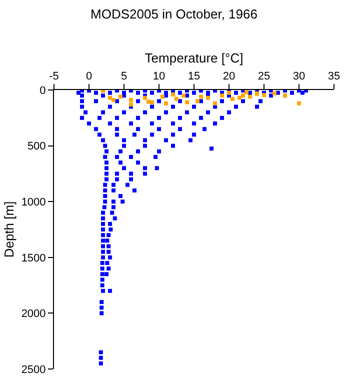  I want to click on y-tick-label: 2500, so click(33, 370).